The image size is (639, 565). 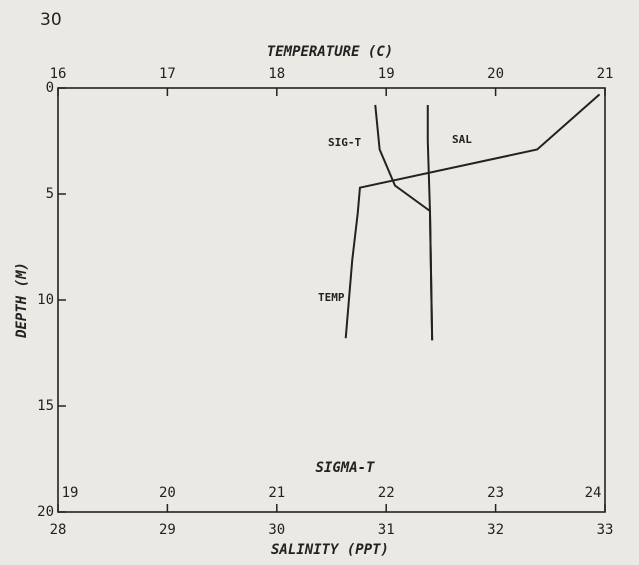 What do you see at coordinates (45, 512) in the screenshot?
I see `depth-tick-label: 20` at bounding box center [45, 512].